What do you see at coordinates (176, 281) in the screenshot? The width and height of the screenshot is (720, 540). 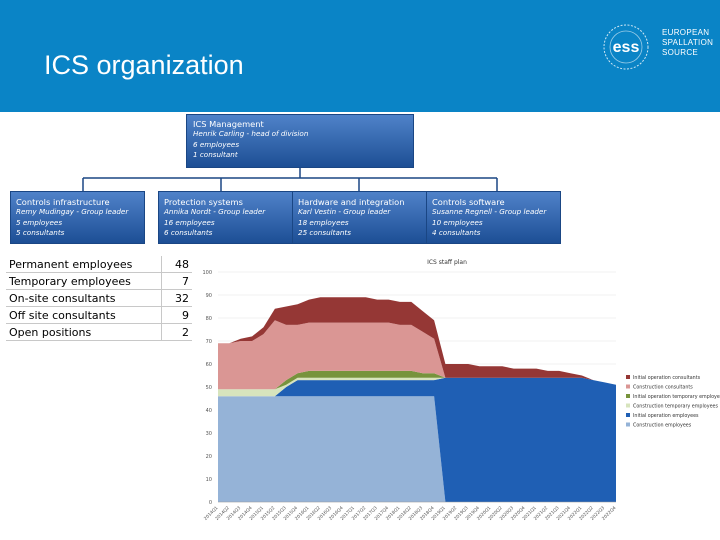 I see `stat-value: 7` at bounding box center [176, 281].